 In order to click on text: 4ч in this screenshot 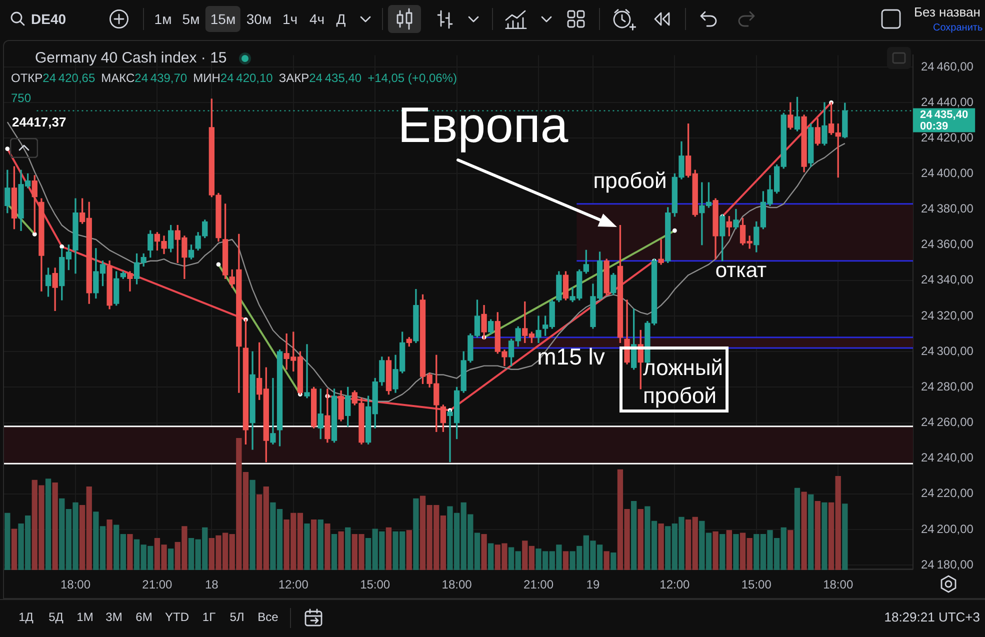, I will do `click(317, 19)`.